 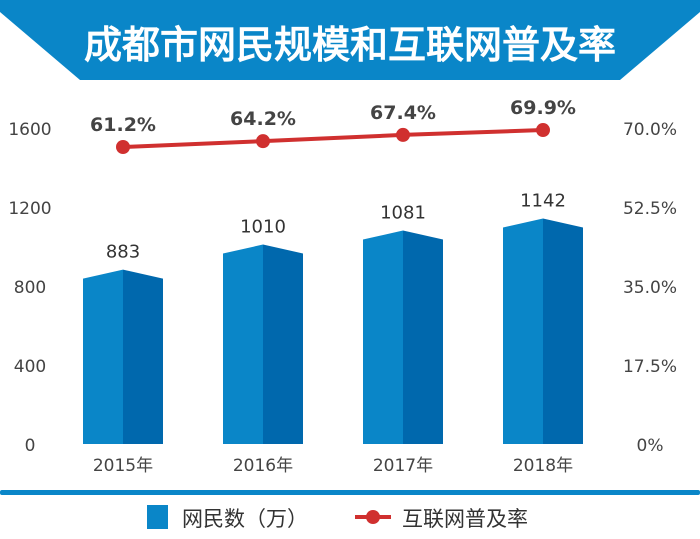 I want to click on title-banner, so click(x=350, y=40).